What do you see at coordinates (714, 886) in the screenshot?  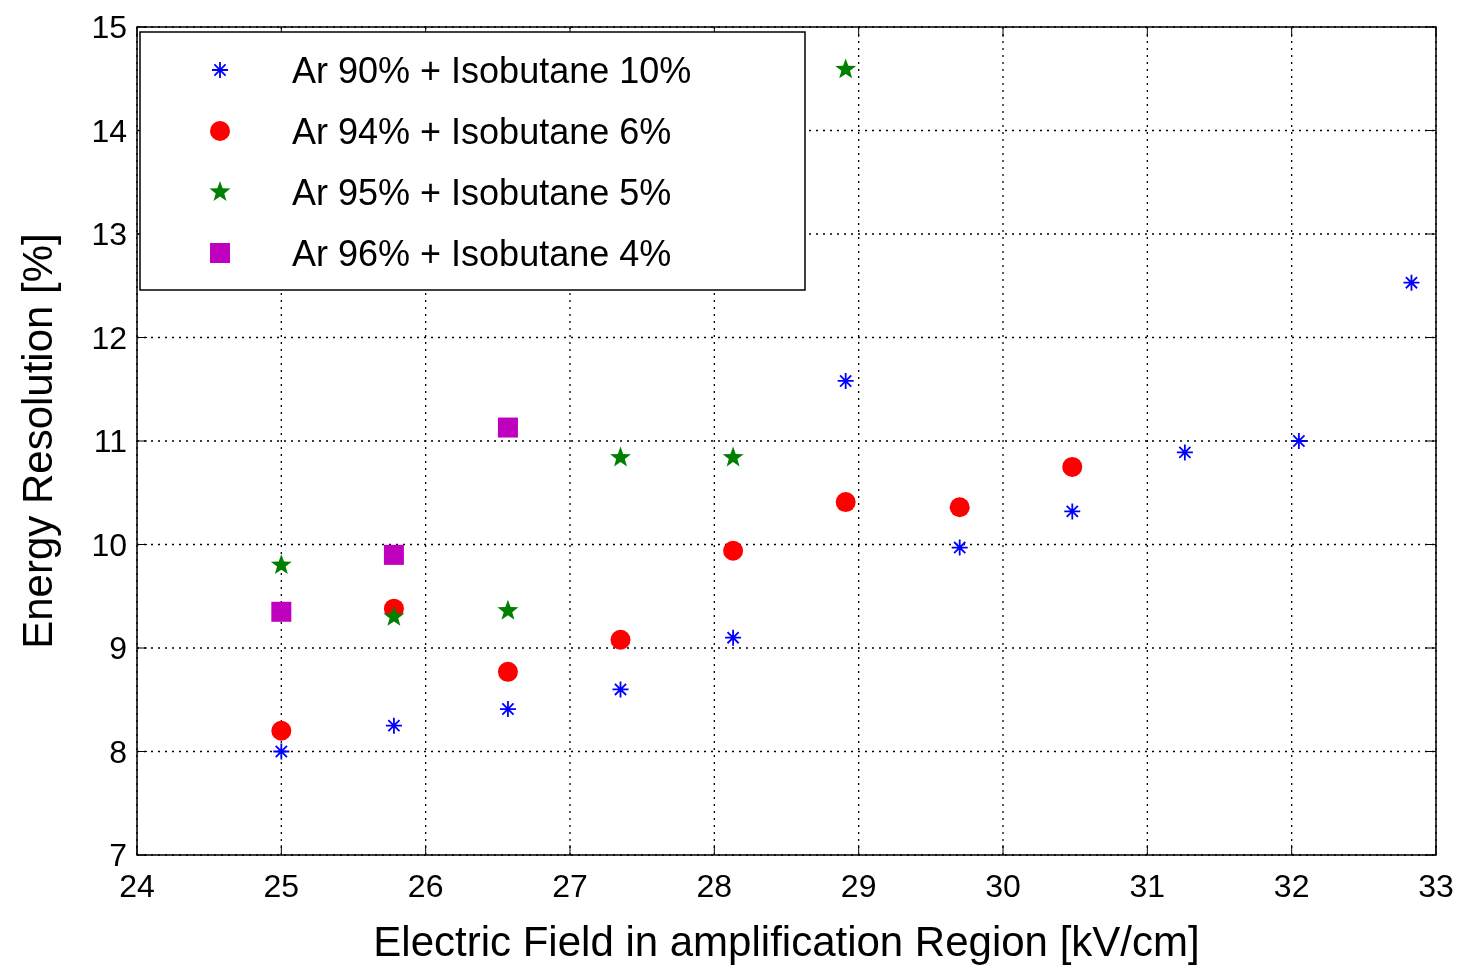 I see `x-tick-label: 28` at bounding box center [714, 886].